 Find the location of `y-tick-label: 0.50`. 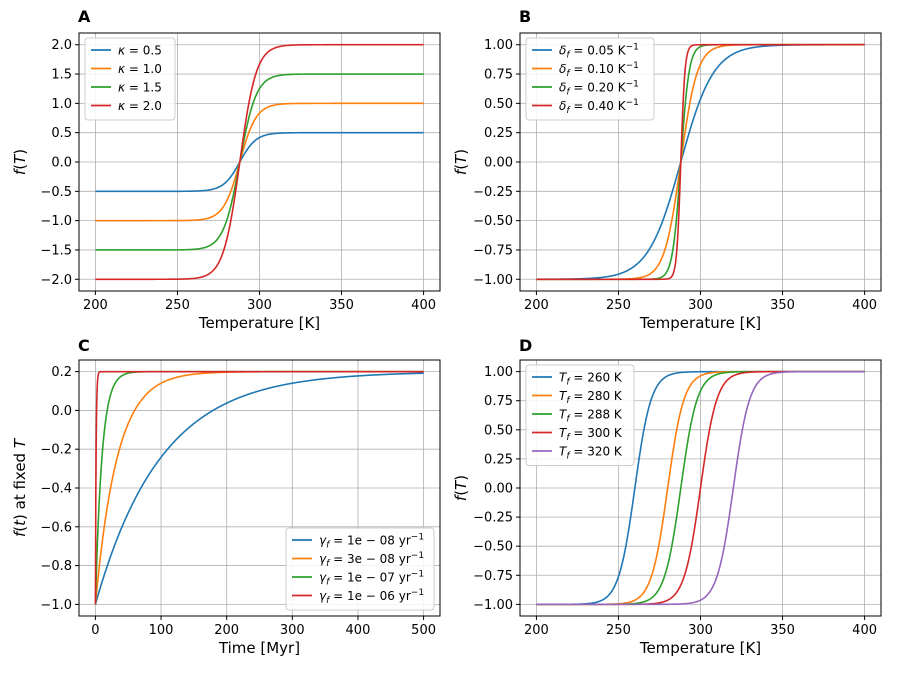

y-tick-label: 0.50 is located at coordinates (498, 104).